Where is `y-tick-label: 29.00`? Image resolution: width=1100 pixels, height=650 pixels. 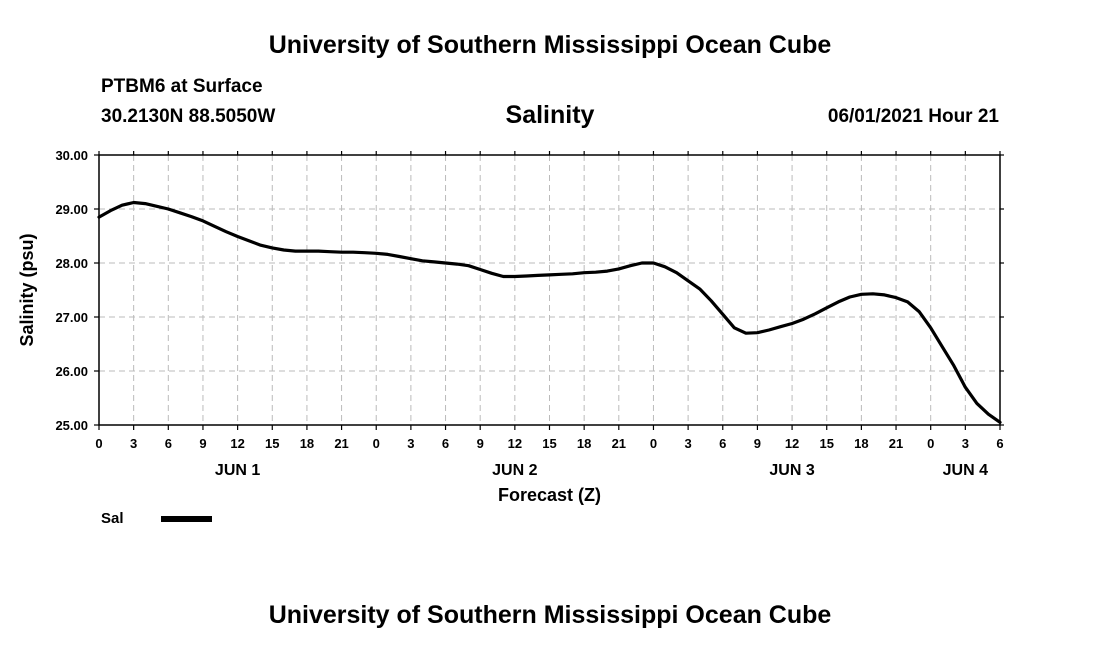
y-tick-label: 29.00 is located at coordinates (71, 209).